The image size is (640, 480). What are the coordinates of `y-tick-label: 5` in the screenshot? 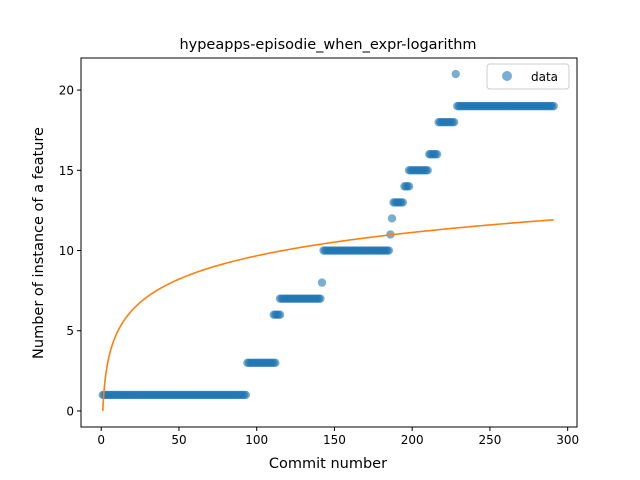 It's located at (70, 331).